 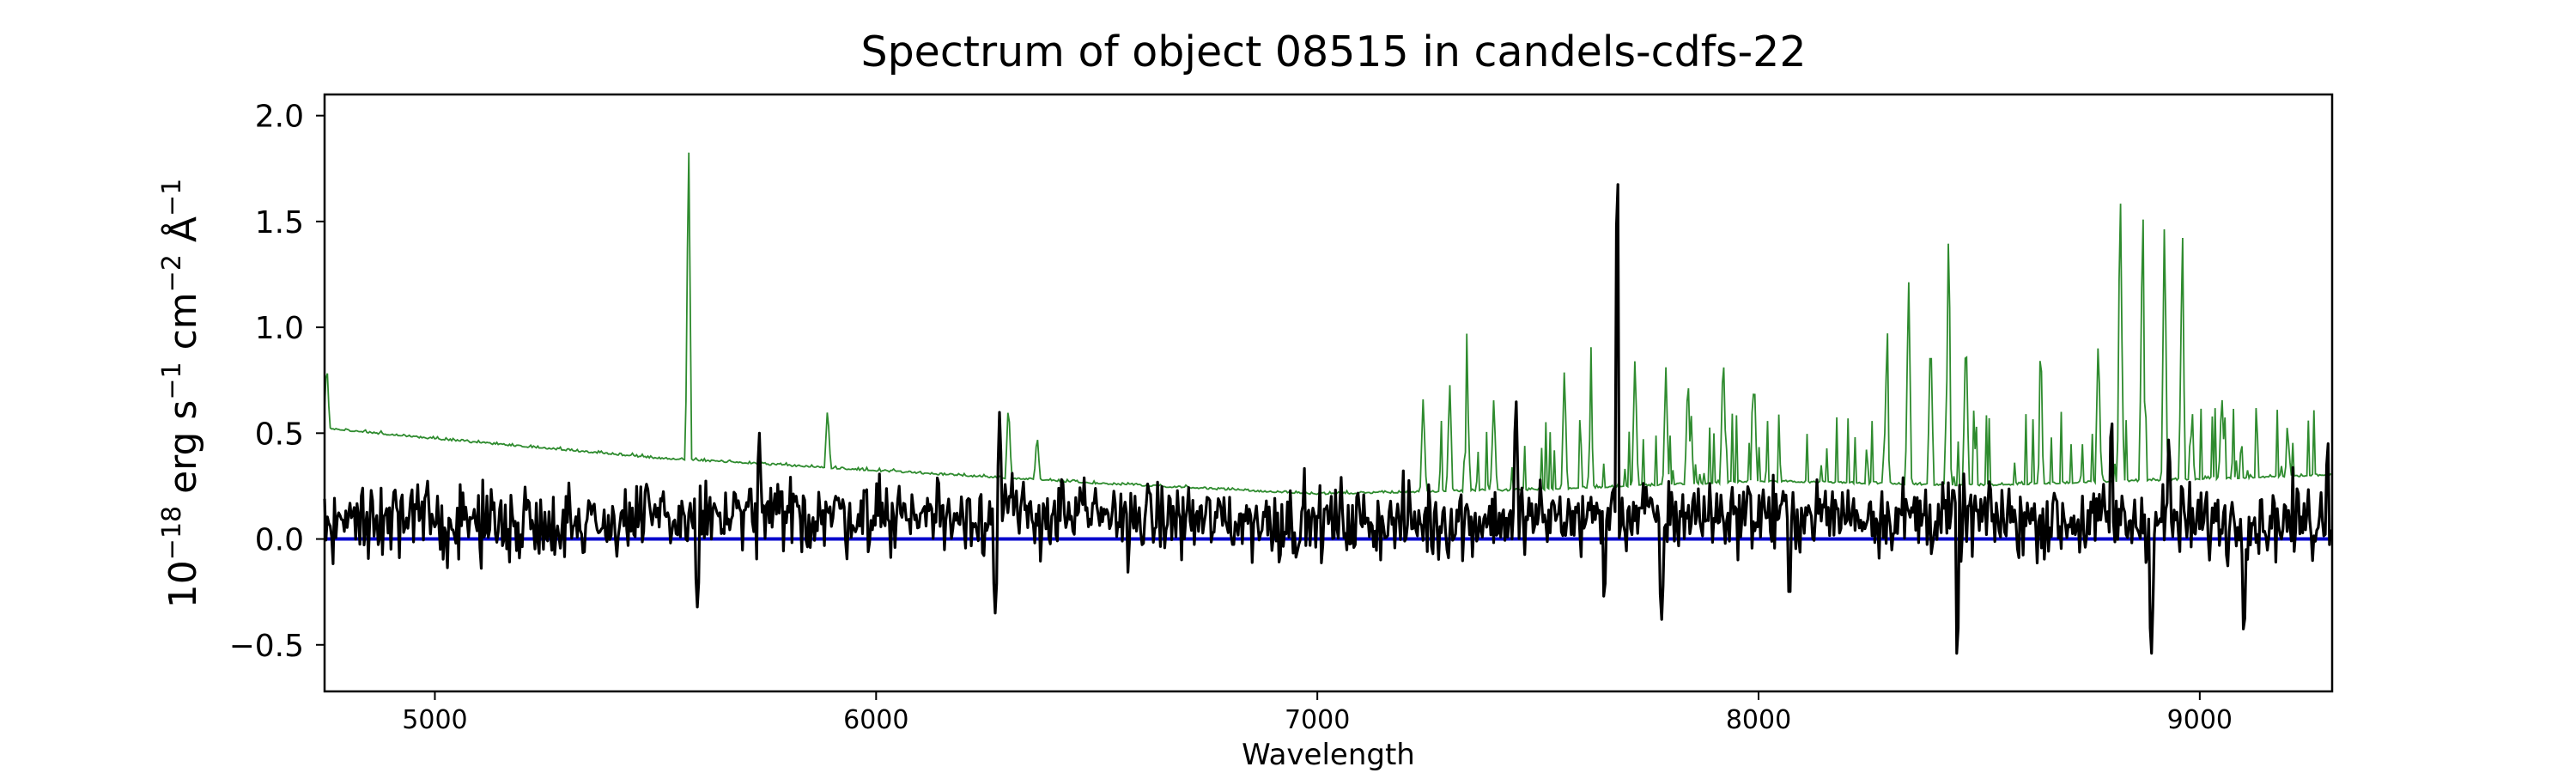 I want to click on y-tick-label: 1.5, so click(x=280, y=222).